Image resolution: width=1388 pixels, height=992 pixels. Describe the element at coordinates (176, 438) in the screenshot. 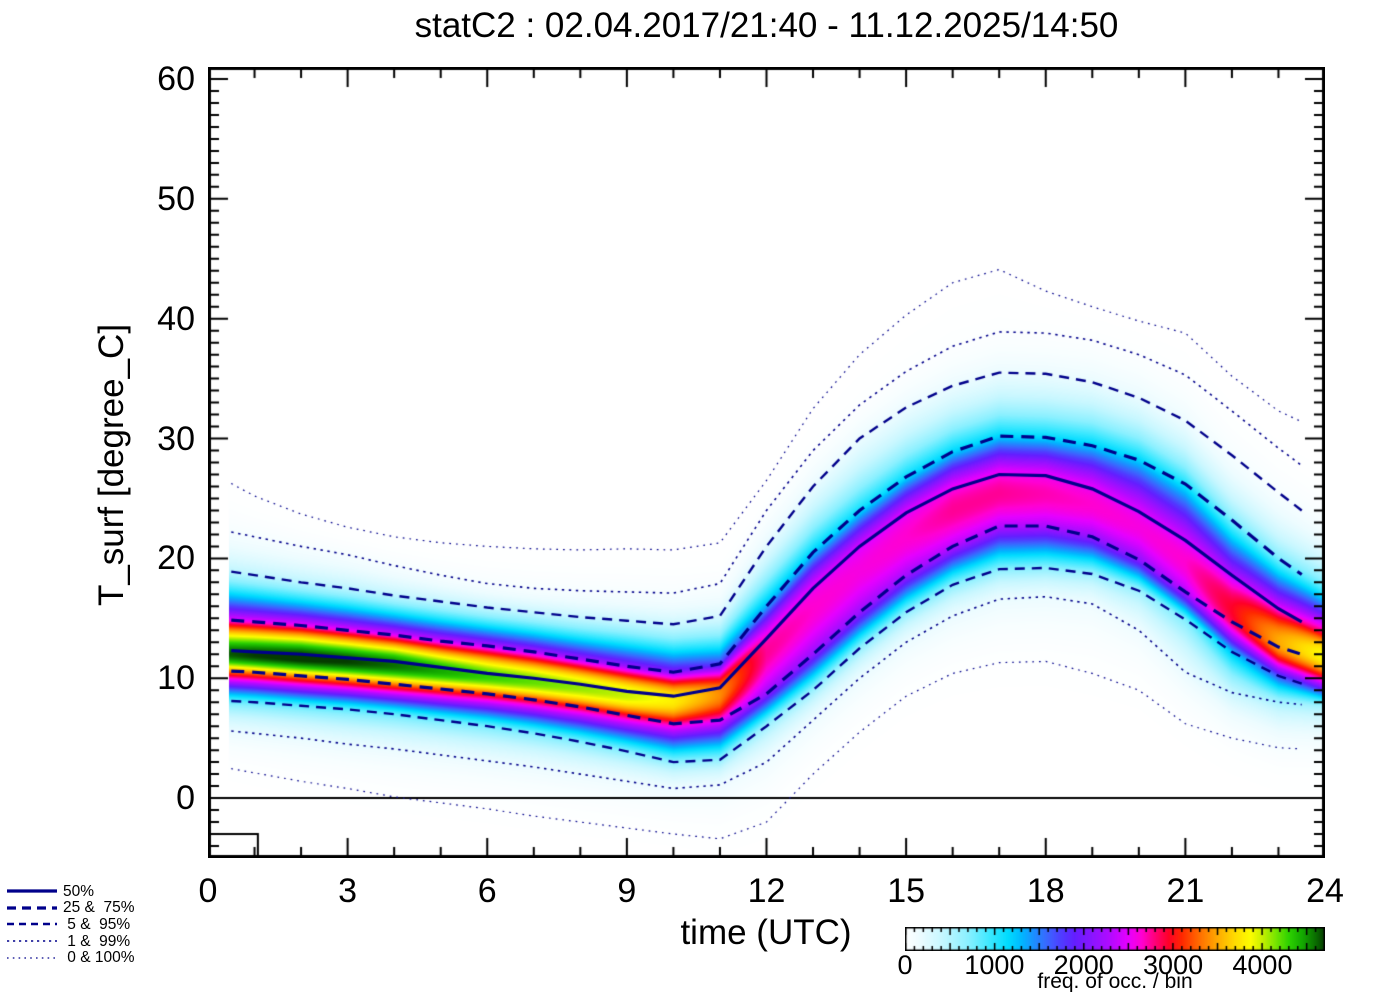

I see `y-tick-label: 30` at that location.